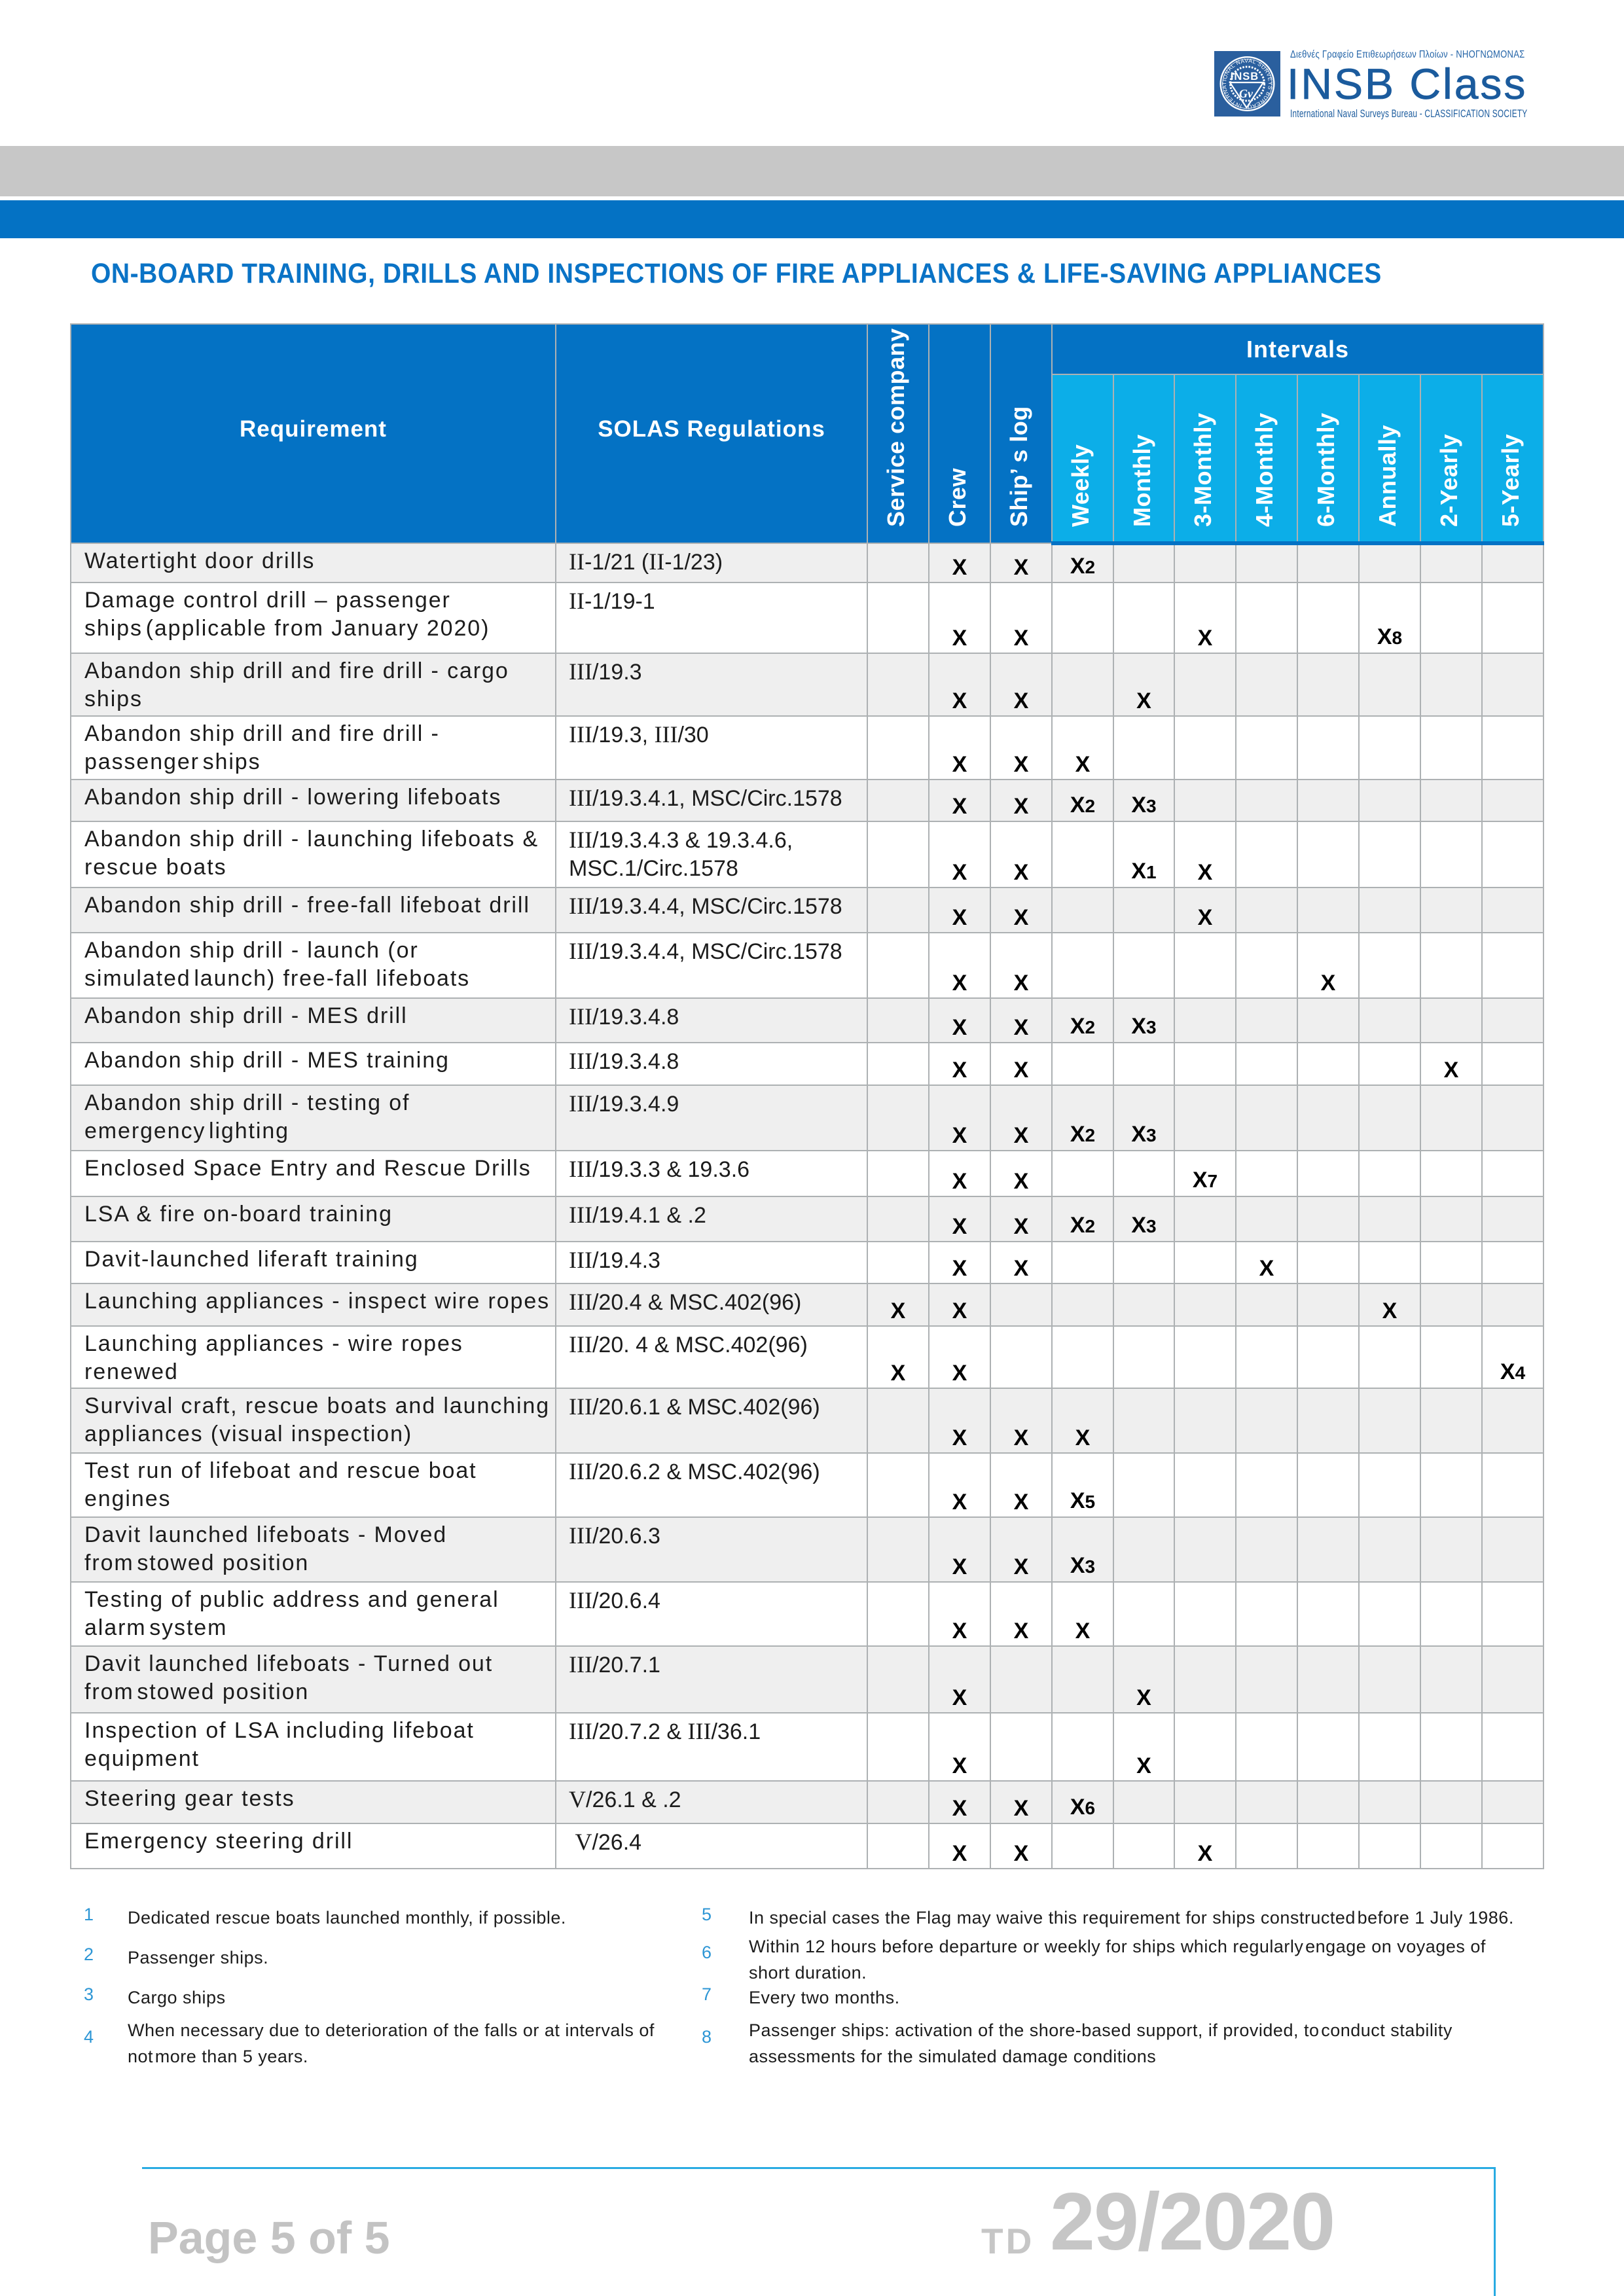  I want to click on svg-text: Gν, so click(1246, 93).